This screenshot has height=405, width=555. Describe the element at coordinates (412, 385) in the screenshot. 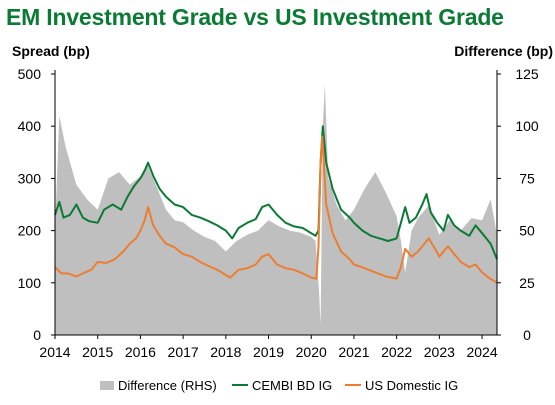

I see `legend-label-us-ig: US Domestic IG` at that location.